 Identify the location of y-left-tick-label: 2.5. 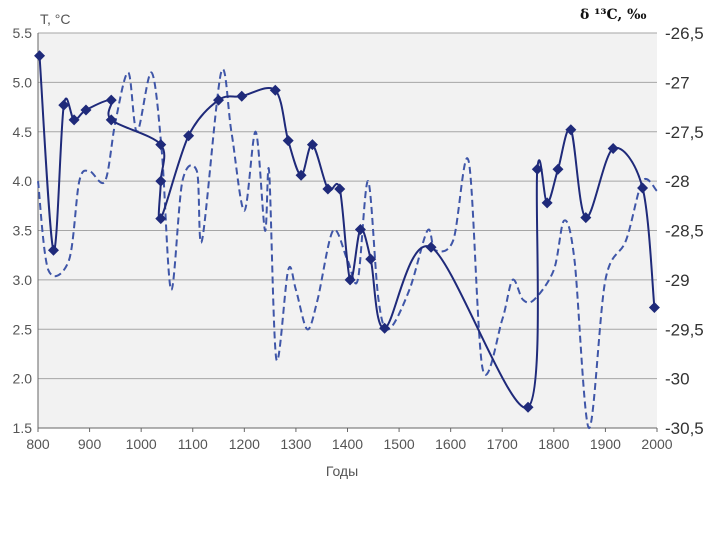
(23, 329).